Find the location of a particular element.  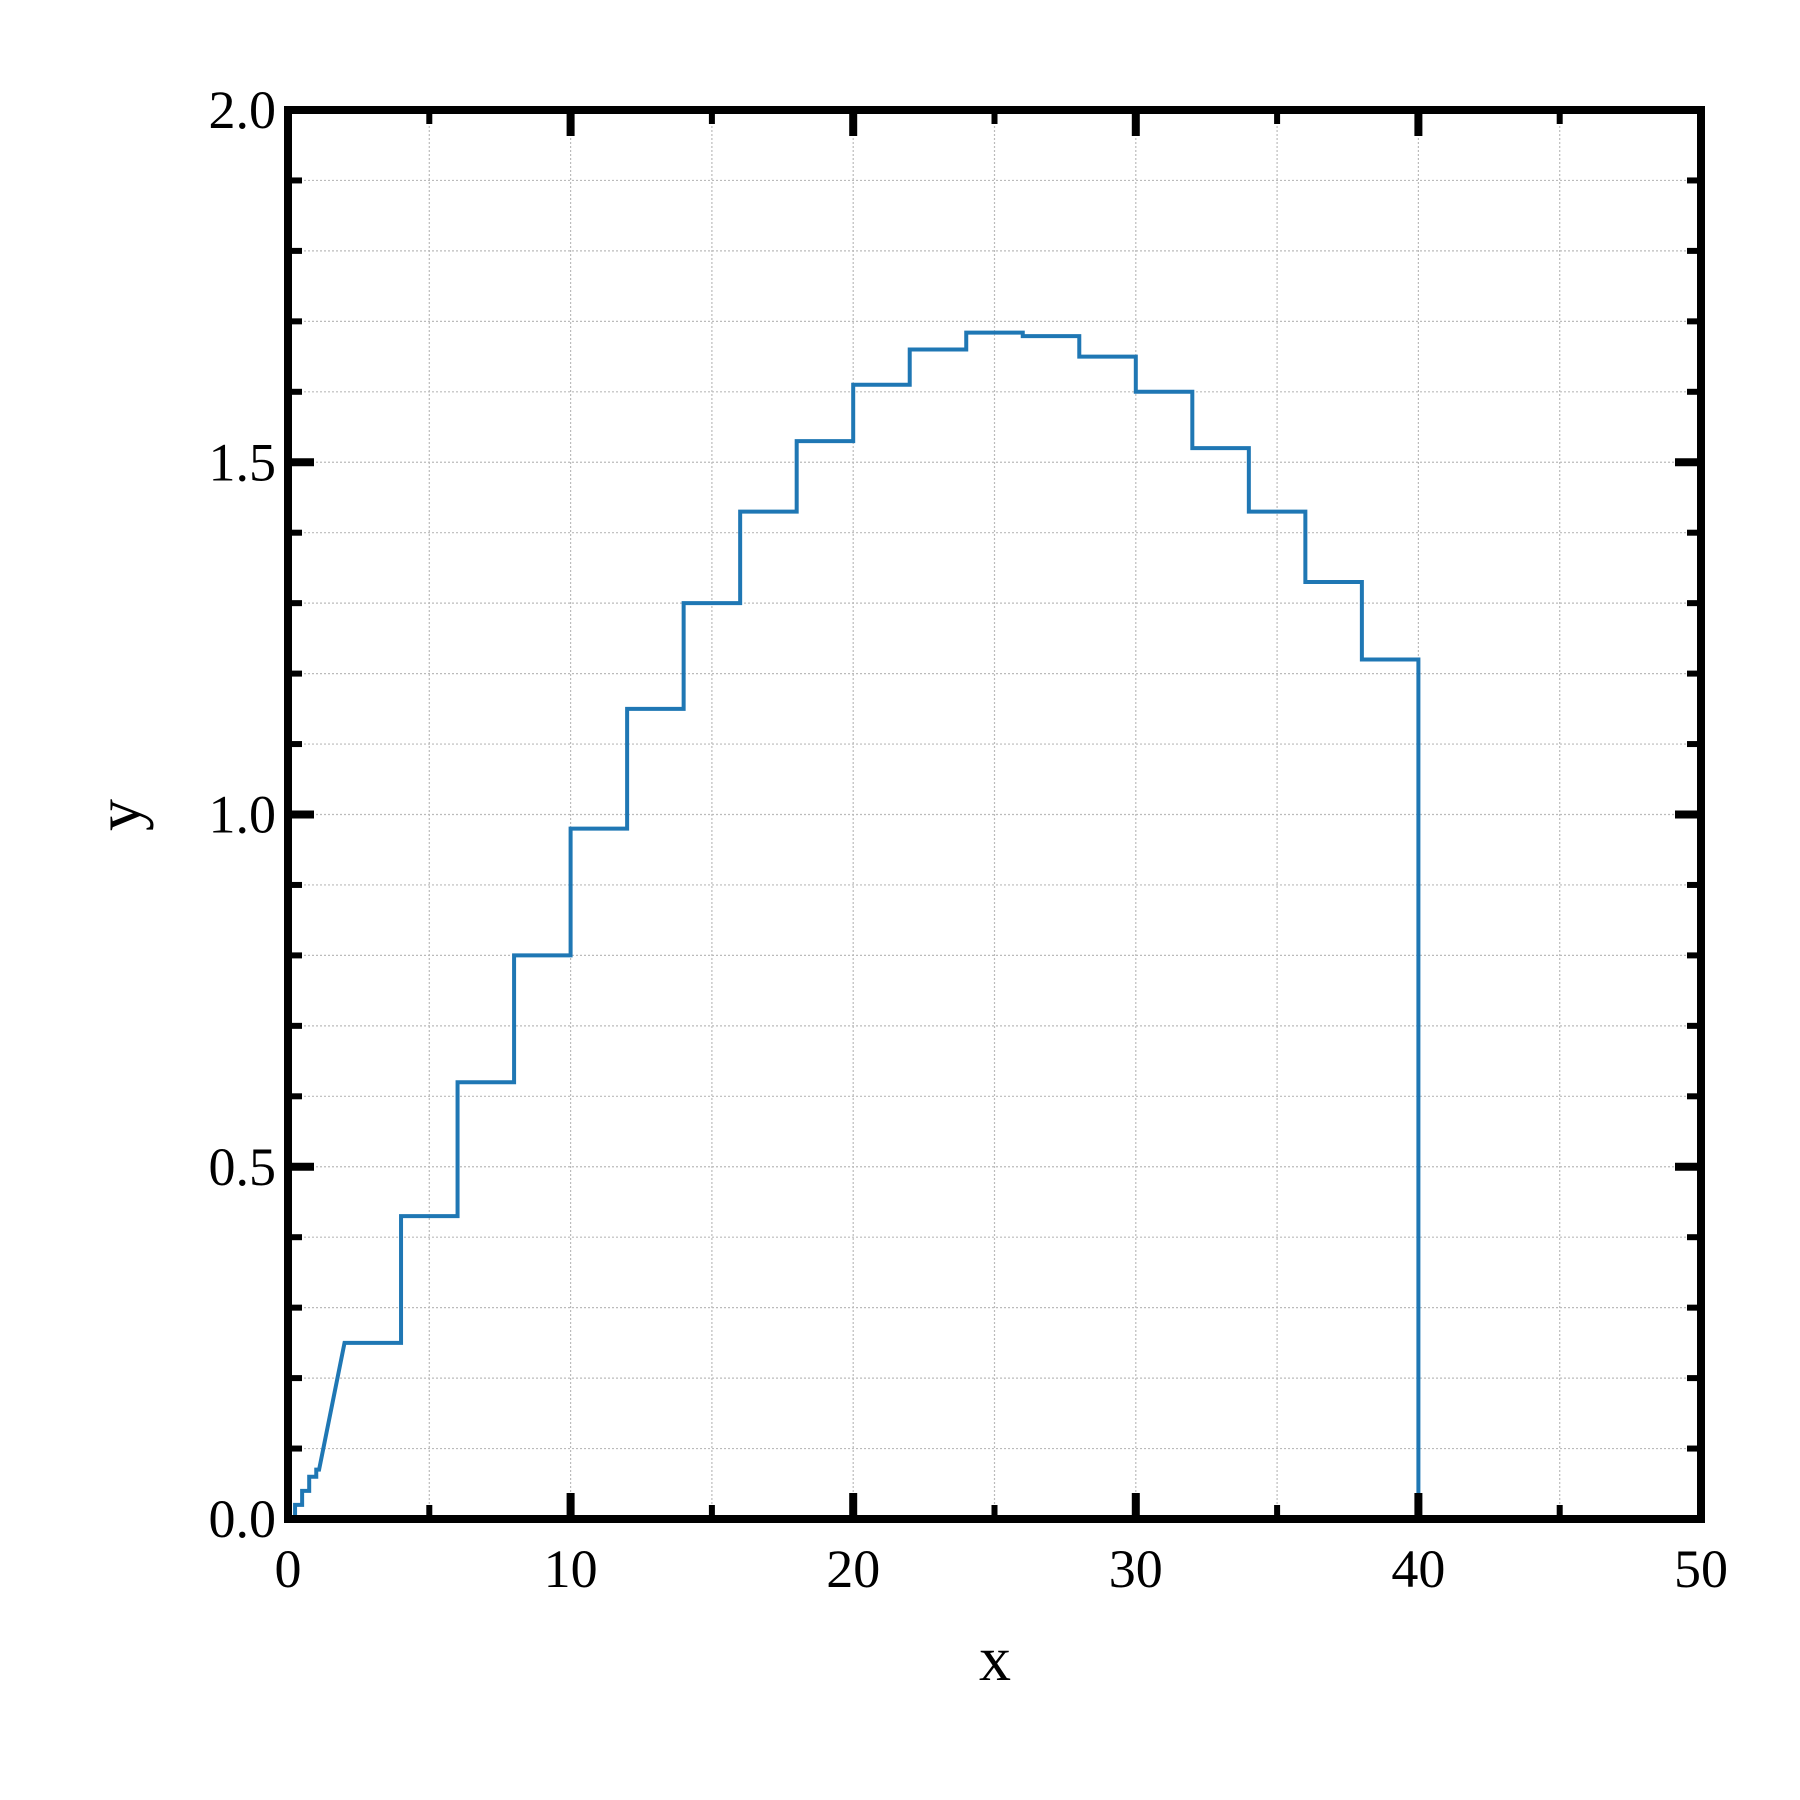

x-tick-label: 40 is located at coordinates (1418, 1569).